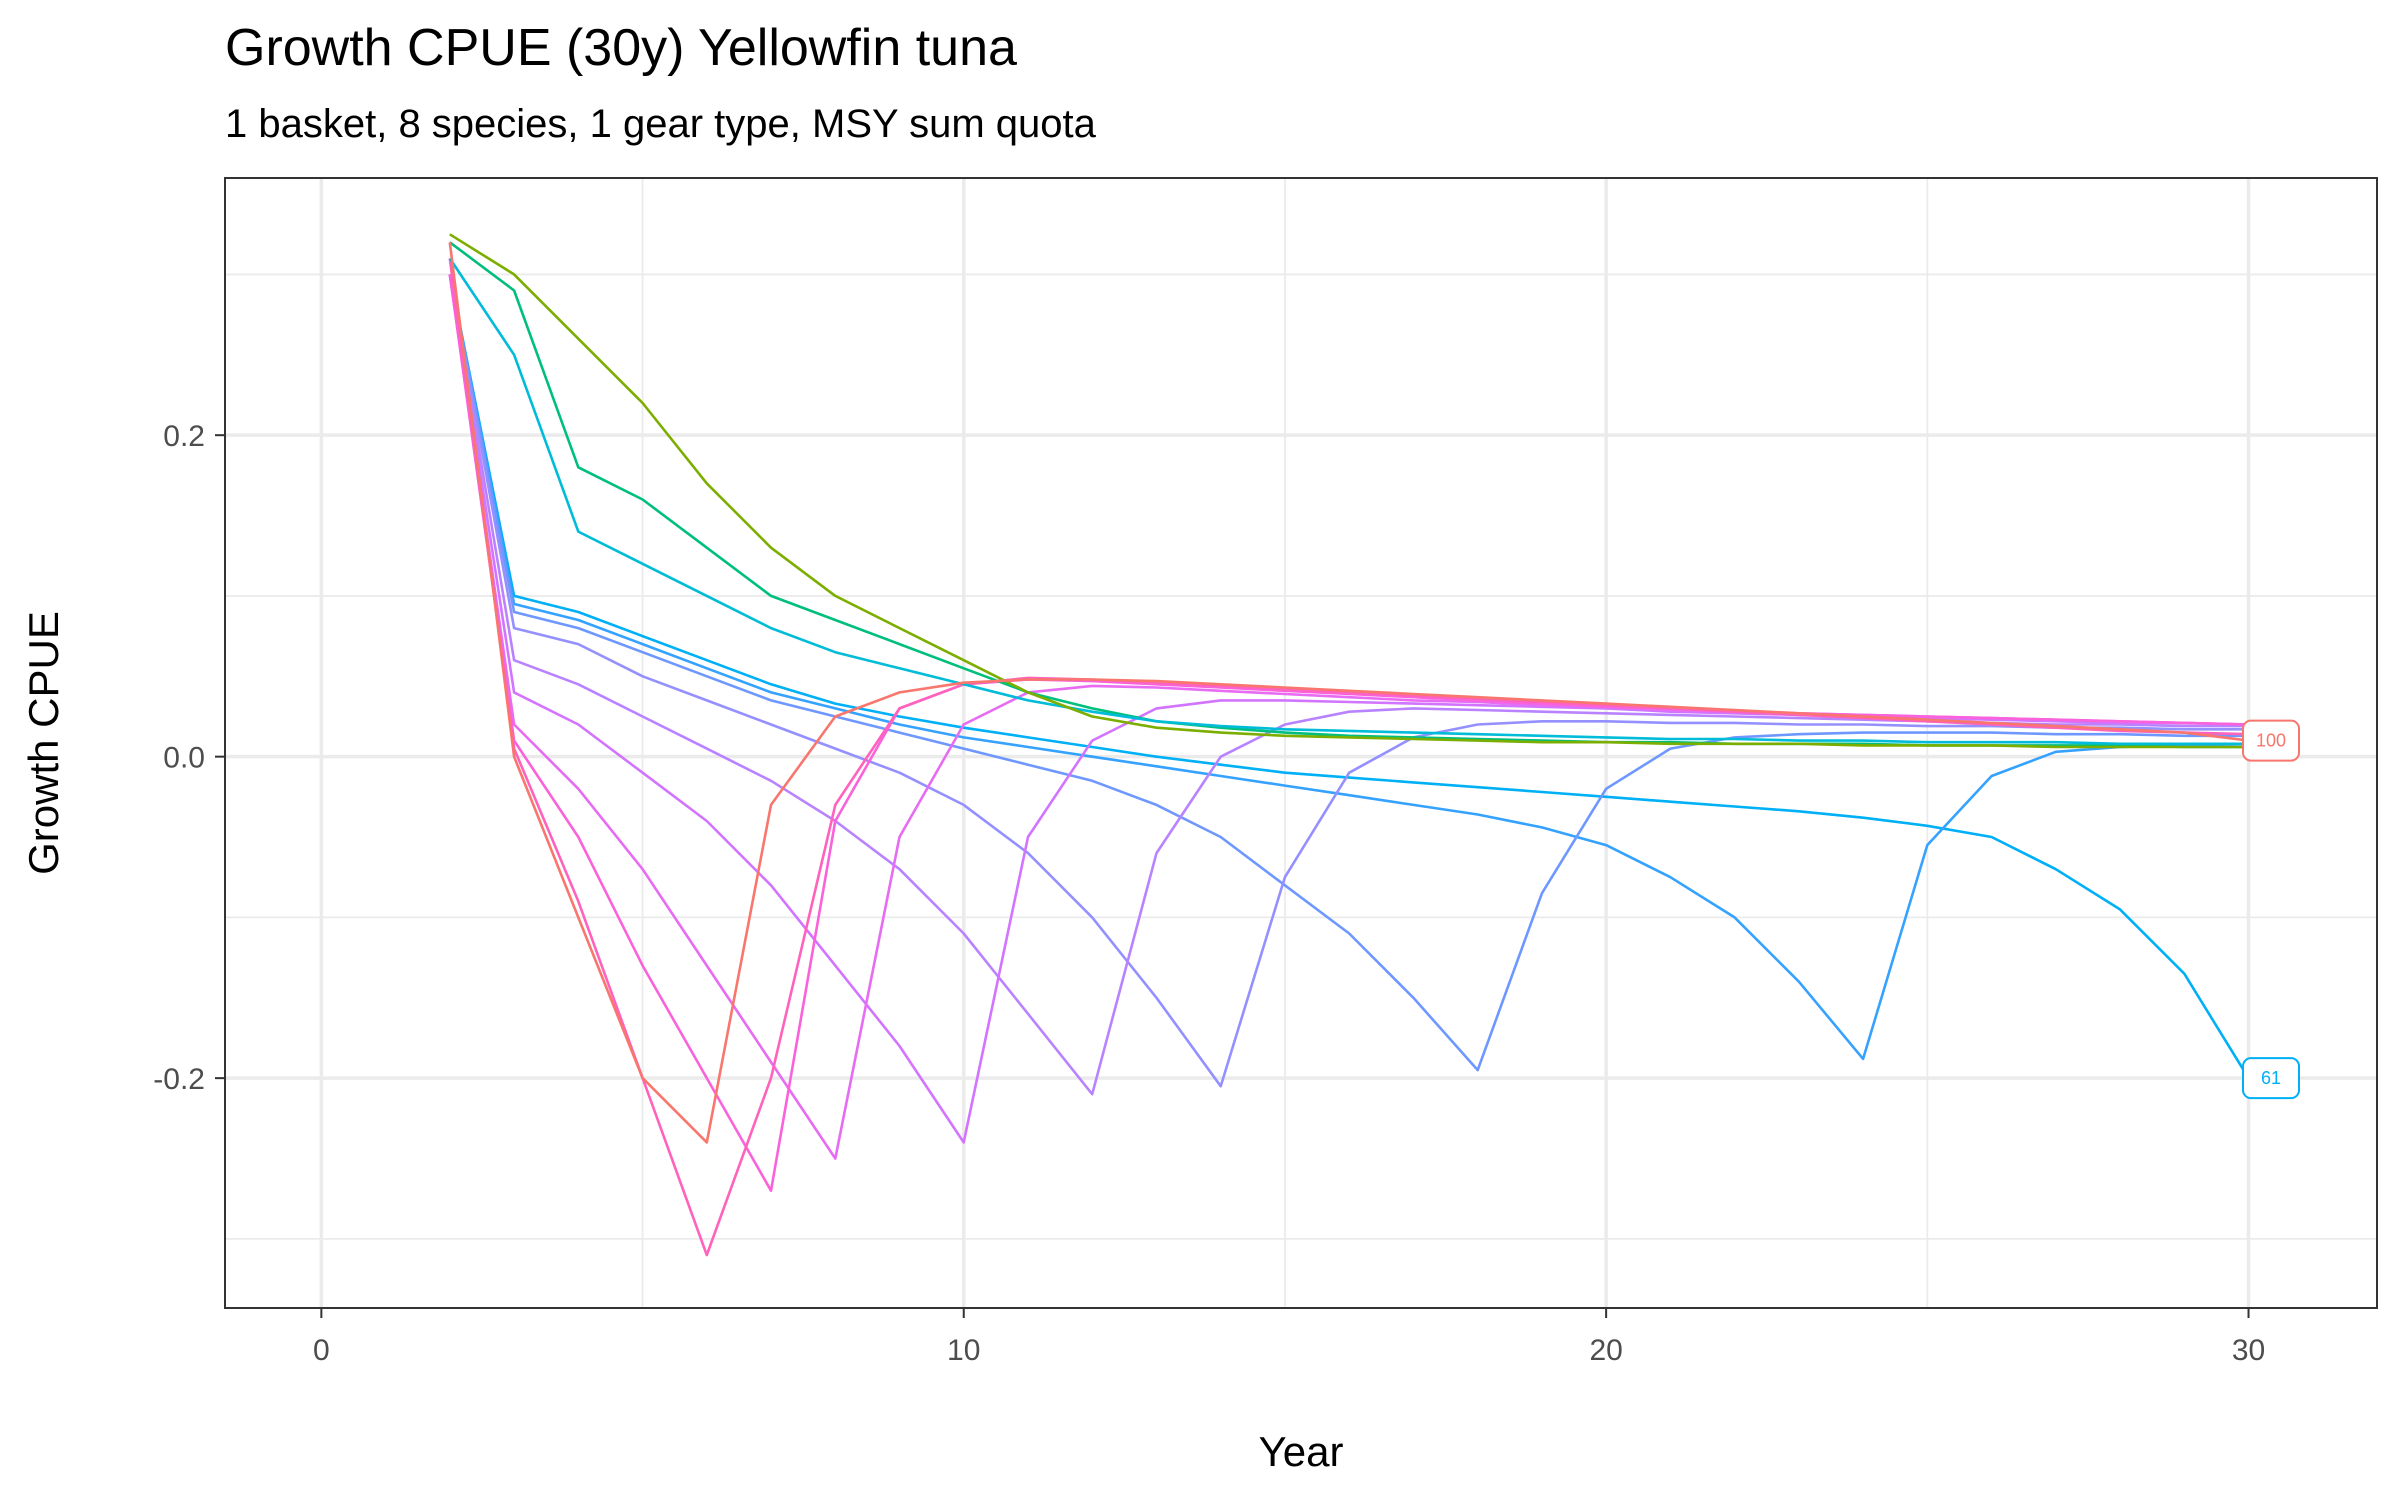  Describe the element at coordinates (43, 743) in the screenshot. I see `y-axis-title: Growth CPUE` at that location.